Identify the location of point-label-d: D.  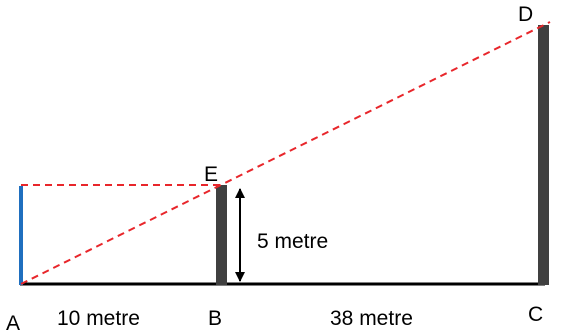
(525, 14).